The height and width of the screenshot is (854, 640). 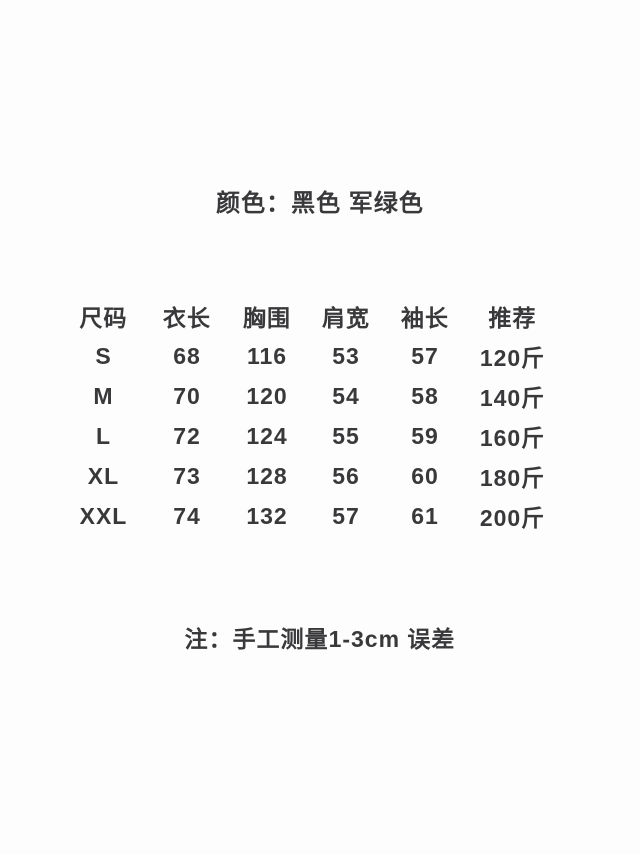 What do you see at coordinates (267, 355) in the screenshot?
I see `cell-chest: 116` at bounding box center [267, 355].